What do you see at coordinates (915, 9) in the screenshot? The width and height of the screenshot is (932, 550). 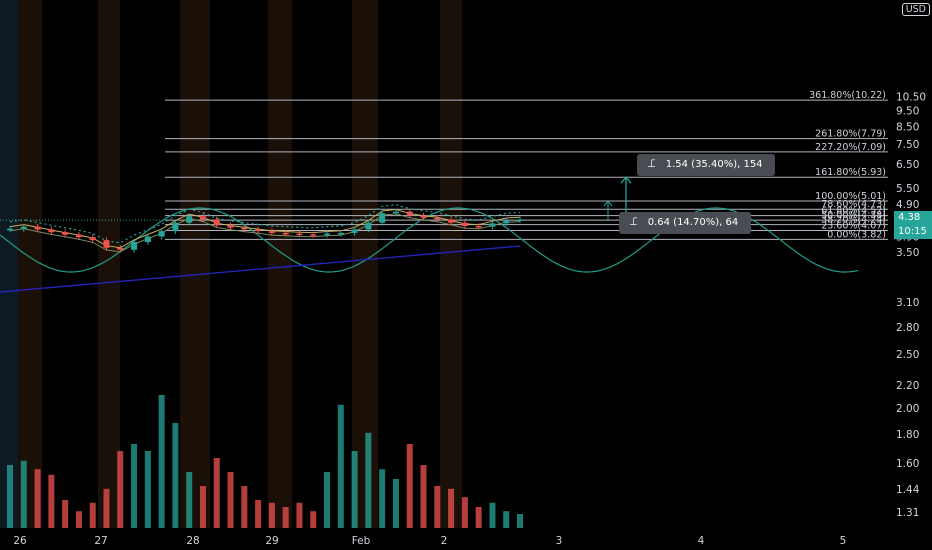 I see `currency-badge: USD` at bounding box center [915, 9].